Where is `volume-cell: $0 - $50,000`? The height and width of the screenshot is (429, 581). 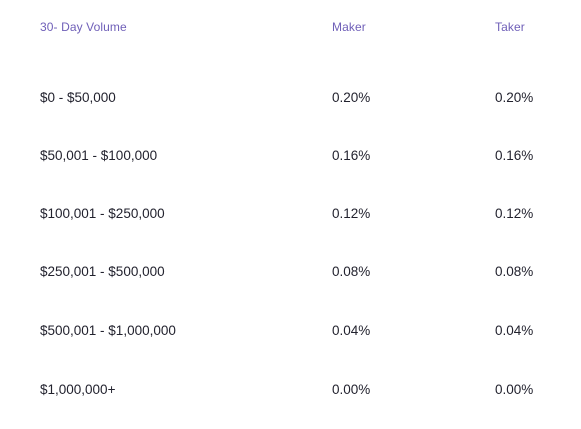 volume-cell: $0 - $50,000 is located at coordinates (78, 97).